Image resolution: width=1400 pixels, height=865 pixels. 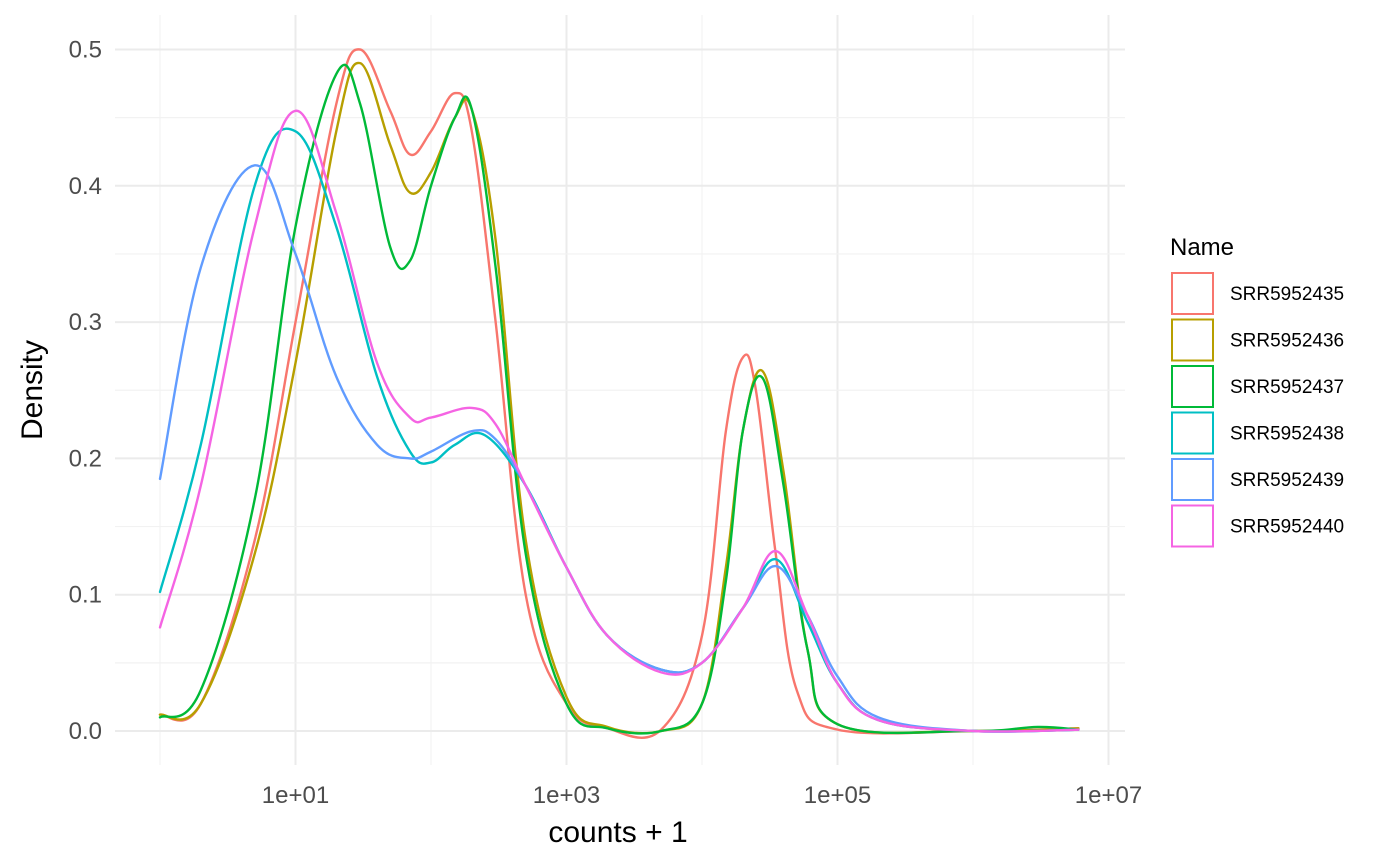 What do you see at coordinates (85, 391) in the screenshot?
I see `y-axis-ticks: 0.0 0.1 0.2 0.3 0.4 0.5` at bounding box center [85, 391].